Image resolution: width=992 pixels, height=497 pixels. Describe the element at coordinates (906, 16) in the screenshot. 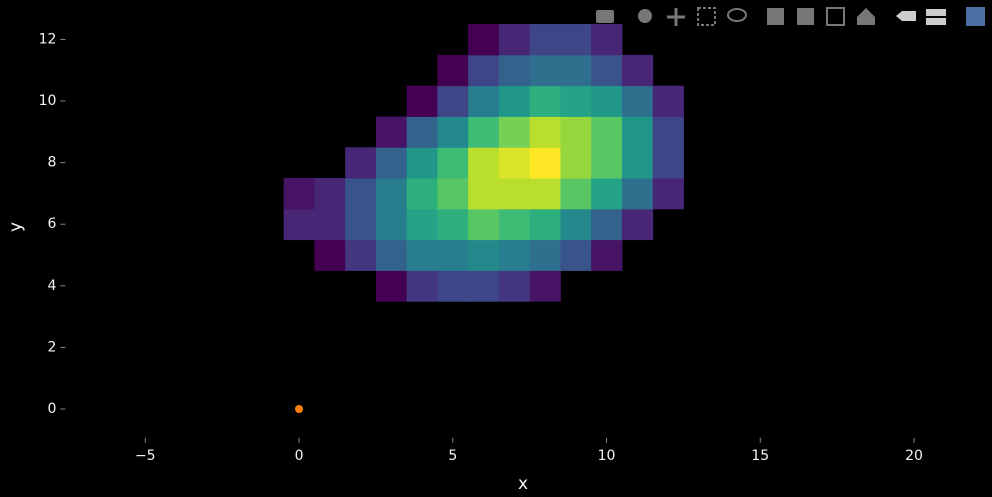

I see `spike-button` at that location.